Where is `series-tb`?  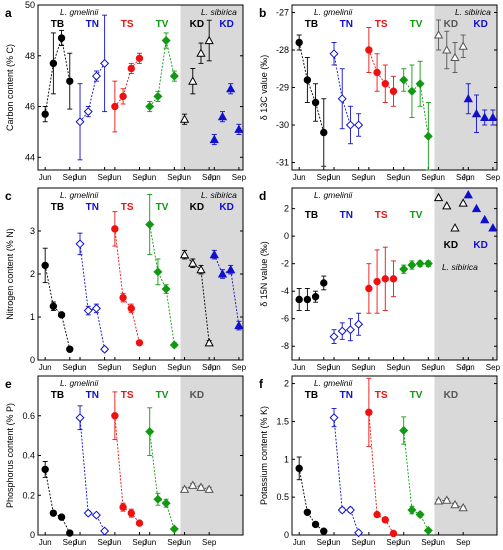
series-tb is located at coordinates (57, 76).